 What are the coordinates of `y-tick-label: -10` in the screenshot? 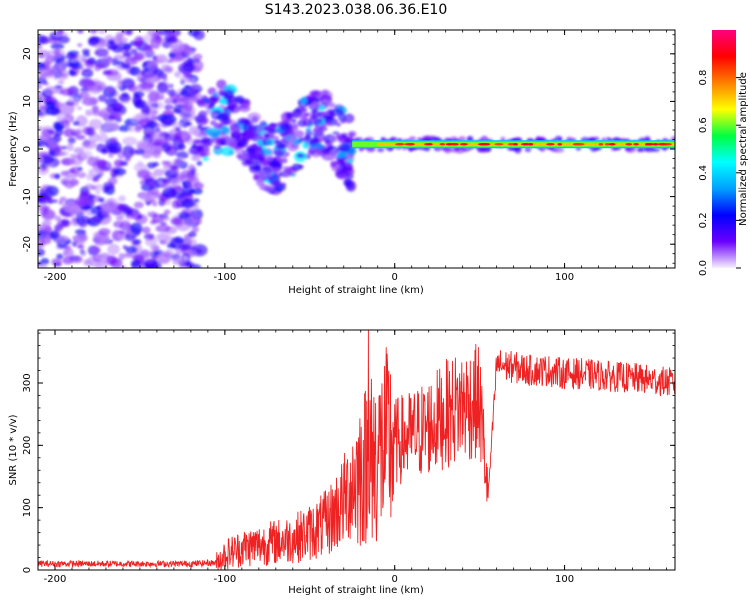 It's located at (27, 196).